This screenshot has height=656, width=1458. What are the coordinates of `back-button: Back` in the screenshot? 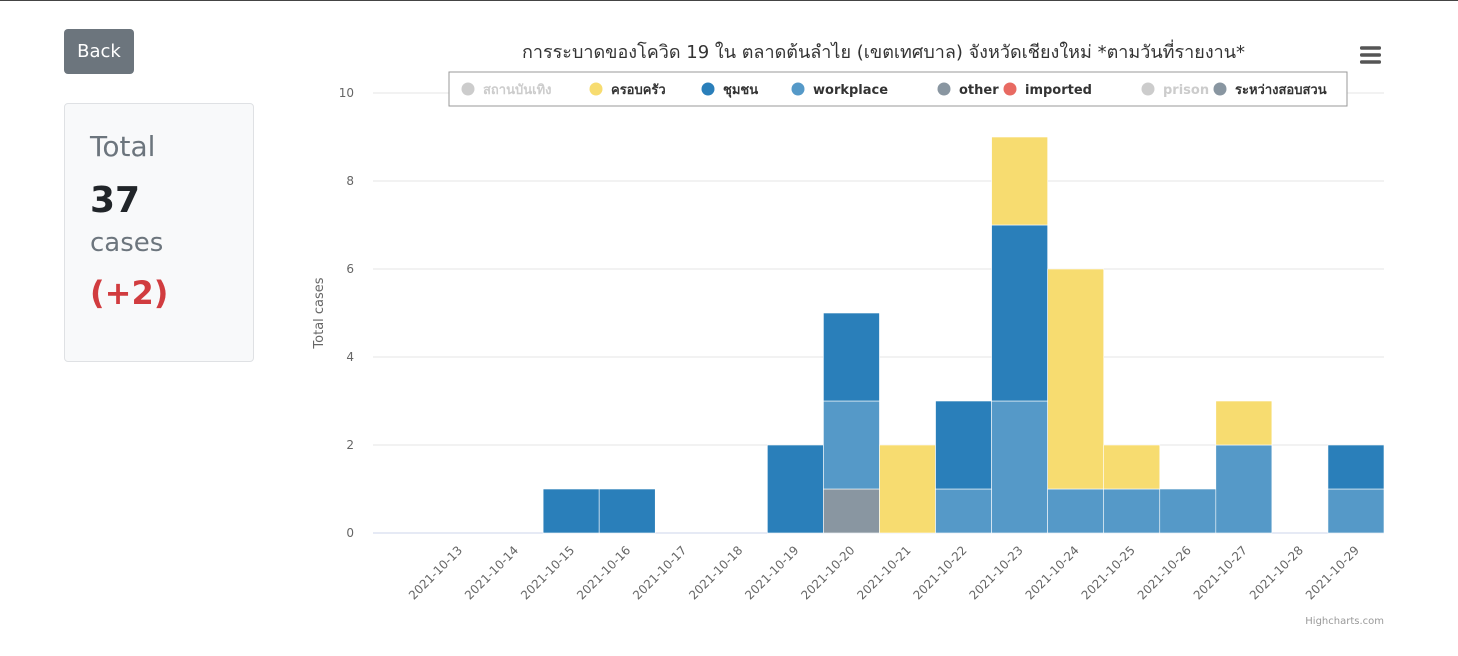 It's located at (99, 51).